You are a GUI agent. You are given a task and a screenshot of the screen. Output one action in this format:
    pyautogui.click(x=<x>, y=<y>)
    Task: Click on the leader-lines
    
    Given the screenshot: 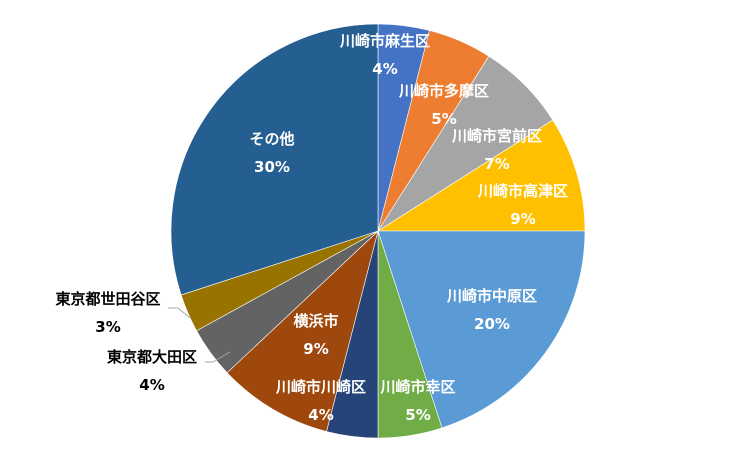 What is the action you would take?
    pyautogui.click(x=199, y=335)
    